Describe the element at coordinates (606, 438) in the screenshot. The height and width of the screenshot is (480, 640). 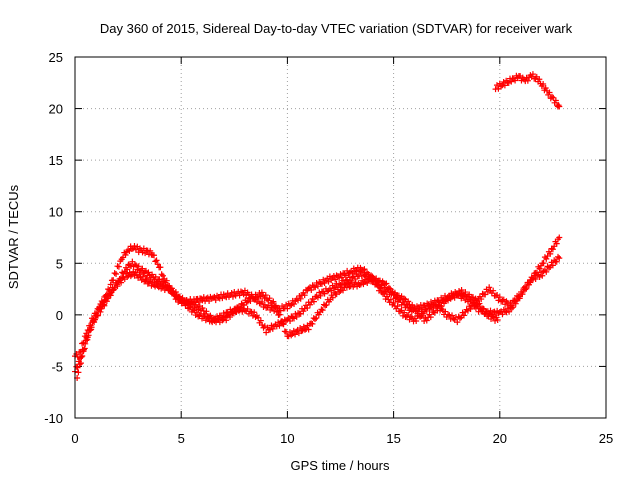
I see `x-tick-label: 25` at that location.